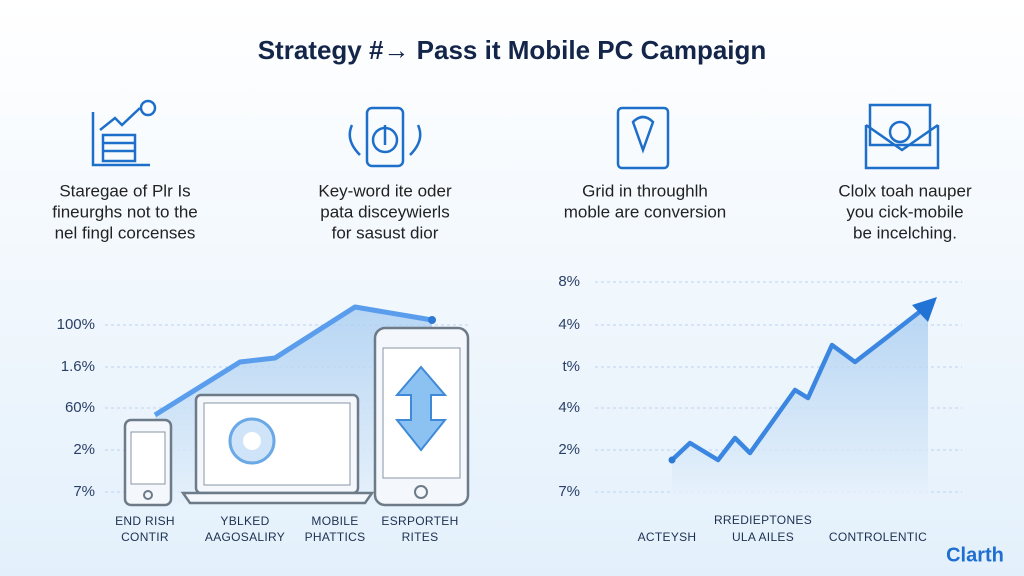 The width and height of the screenshot is (1024, 576). I want to click on x-label: RITES, so click(420, 537).